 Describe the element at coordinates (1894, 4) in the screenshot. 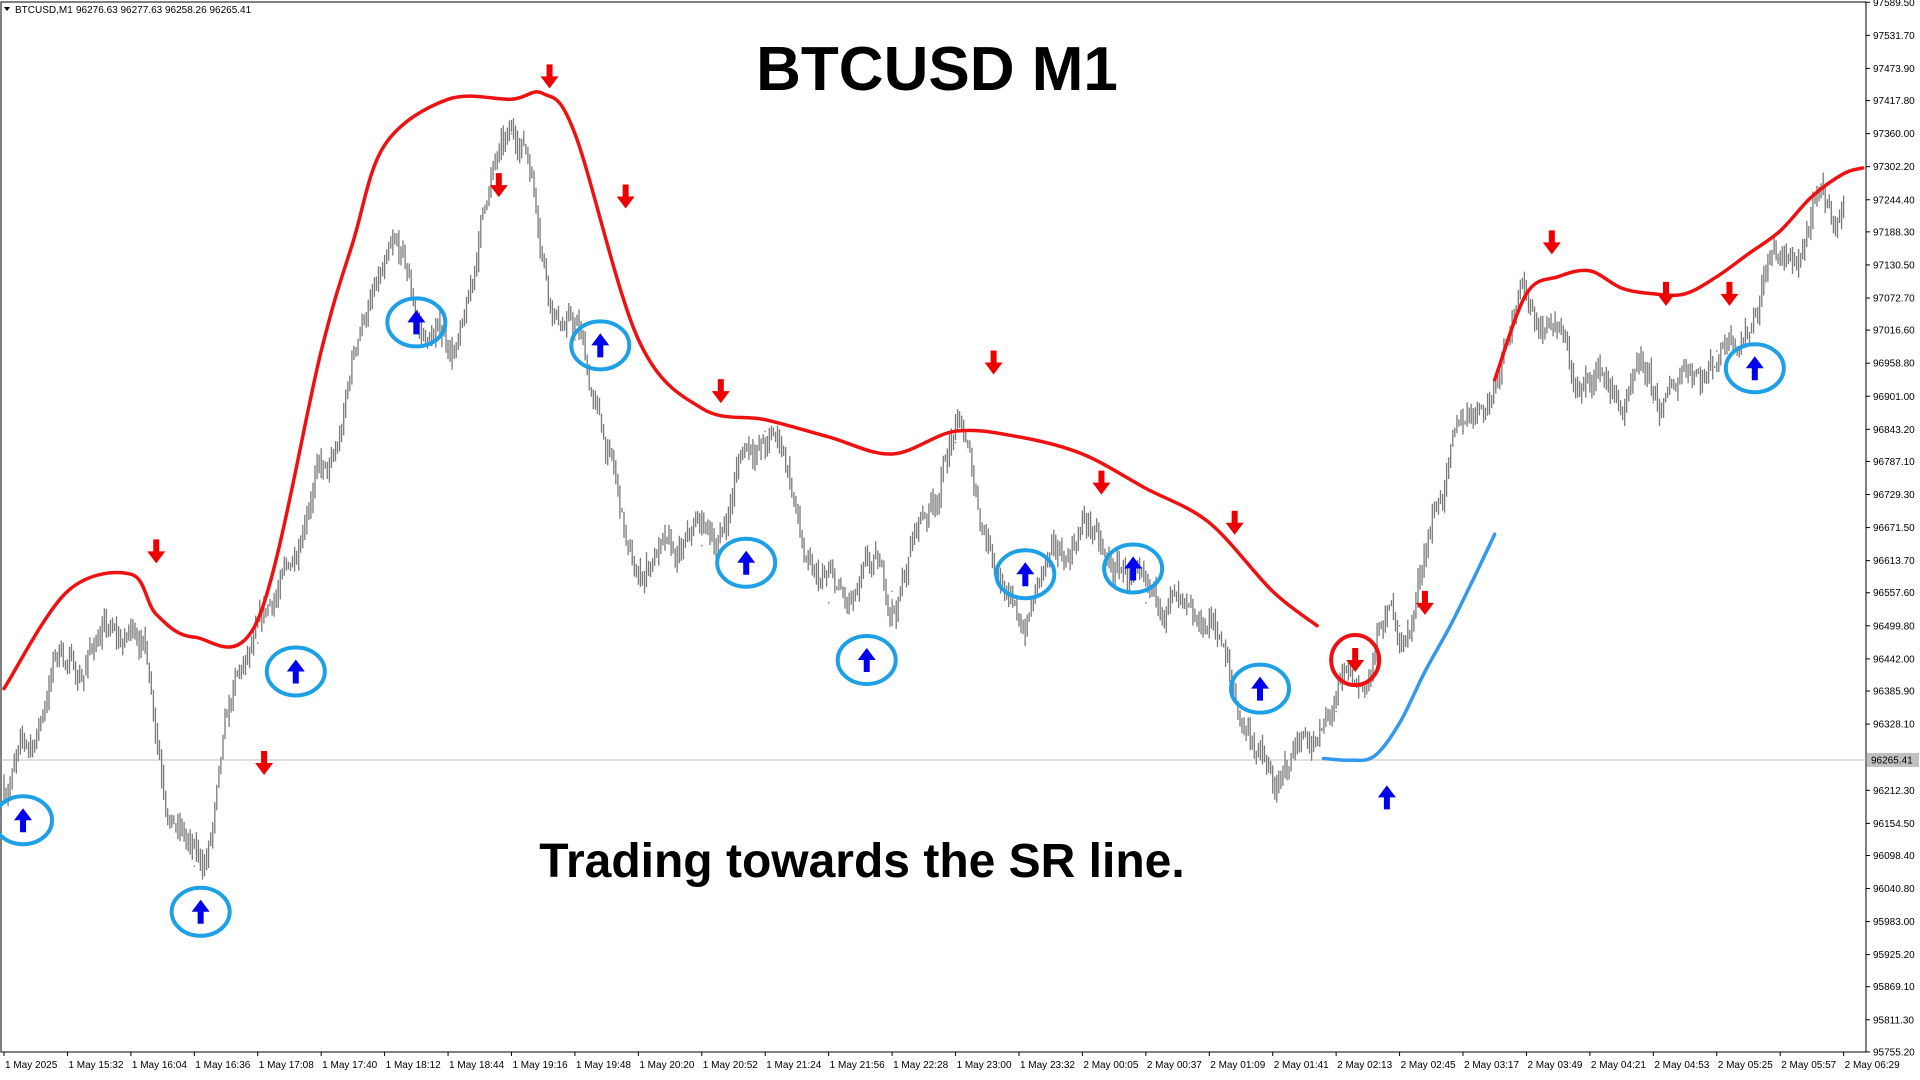

I see `y-tick-label: 97589.50` at that location.